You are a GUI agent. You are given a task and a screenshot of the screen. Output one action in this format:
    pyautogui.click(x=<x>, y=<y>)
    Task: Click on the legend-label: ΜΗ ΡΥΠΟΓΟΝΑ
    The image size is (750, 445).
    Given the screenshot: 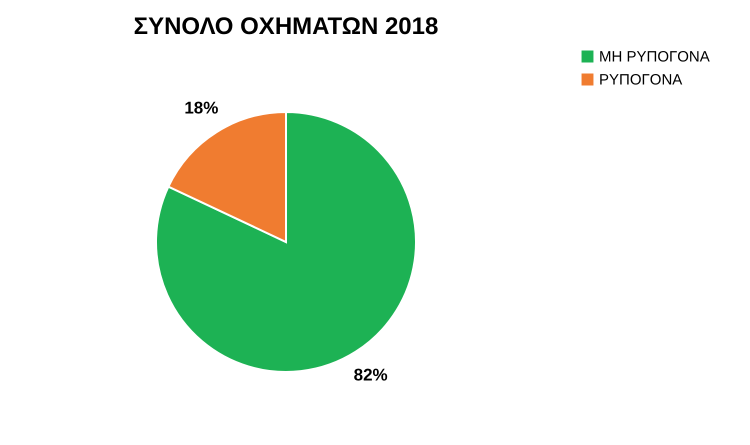 What is the action you would take?
    pyautogui.click(x=654, y=57)
    